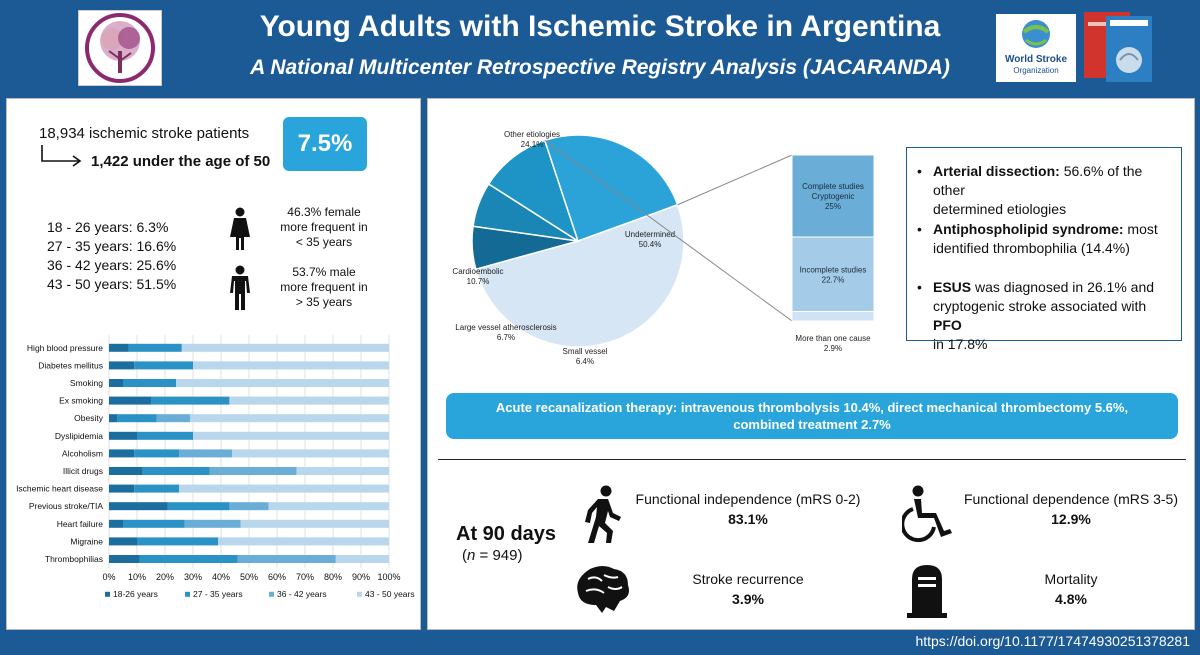 The height and width of the screenshot is (655, 1200). Describe the element at coordinates (361, 577) in the screenshot. I see `x-tick-label: 90%` at that location.